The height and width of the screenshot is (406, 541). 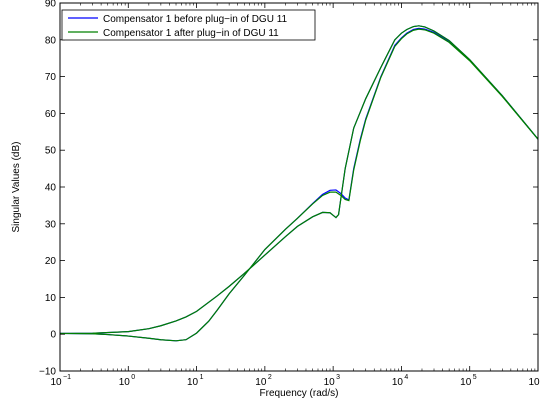 What do you see at coordinates (338, 377) in the screenshot?
I see `x-tick-exponent: 3` at bounding box center [338, 377].